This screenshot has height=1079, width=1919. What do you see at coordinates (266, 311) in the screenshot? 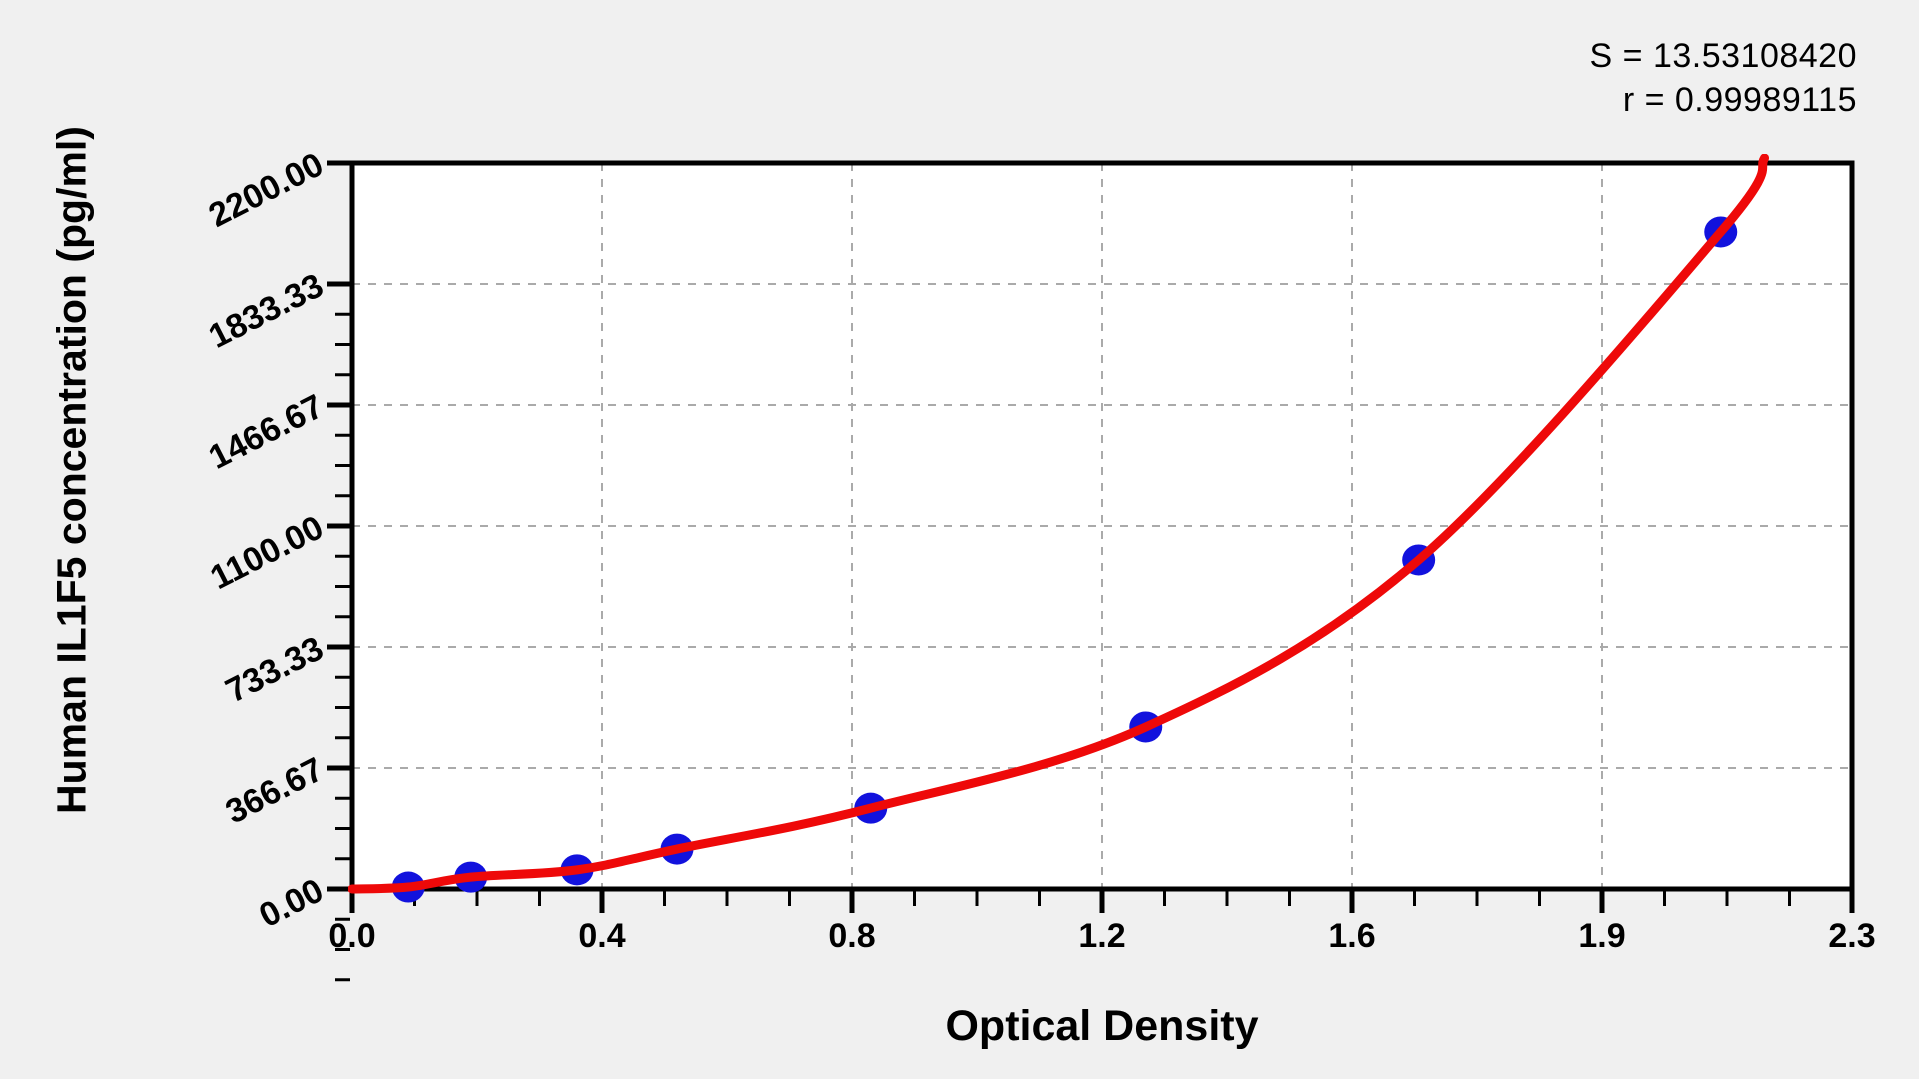
I see `y-tick-label: 1833.33` at bounding box center [266, 311].